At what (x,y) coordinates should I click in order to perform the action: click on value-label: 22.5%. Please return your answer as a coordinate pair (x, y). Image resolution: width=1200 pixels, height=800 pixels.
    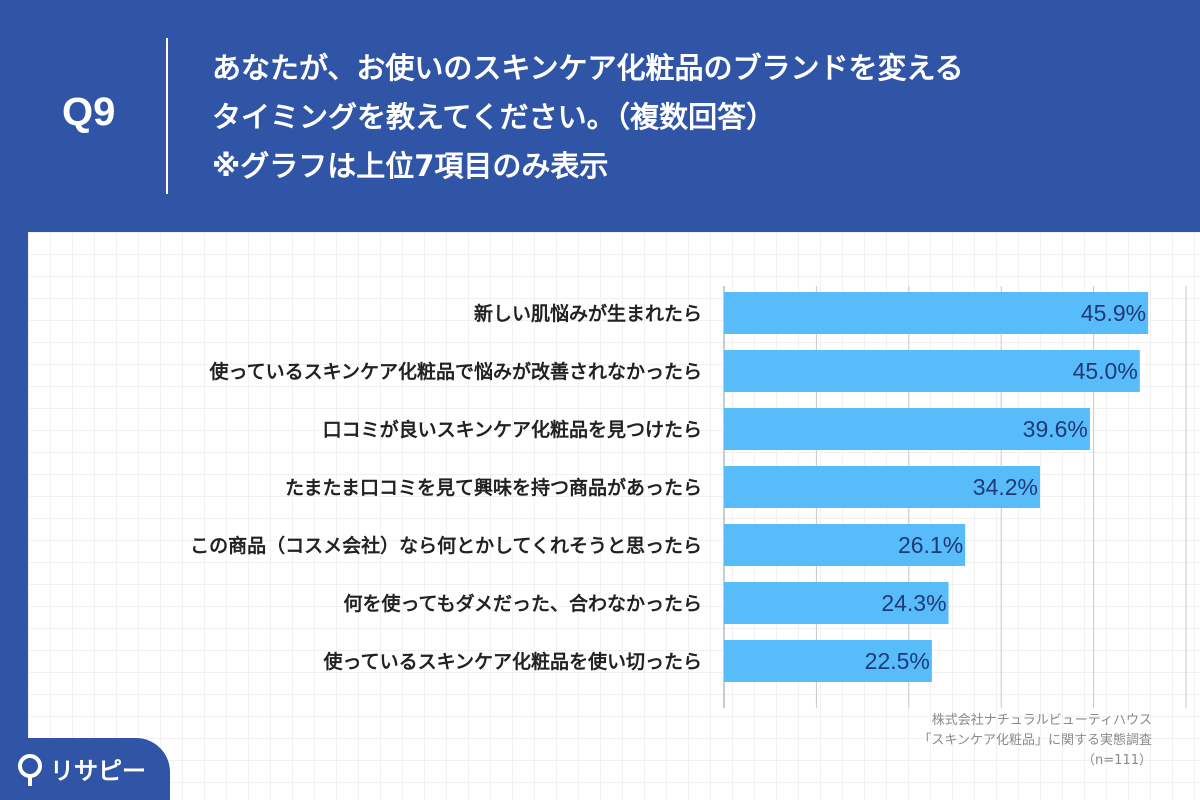
    Looking at the image, I should click on (897, 661).